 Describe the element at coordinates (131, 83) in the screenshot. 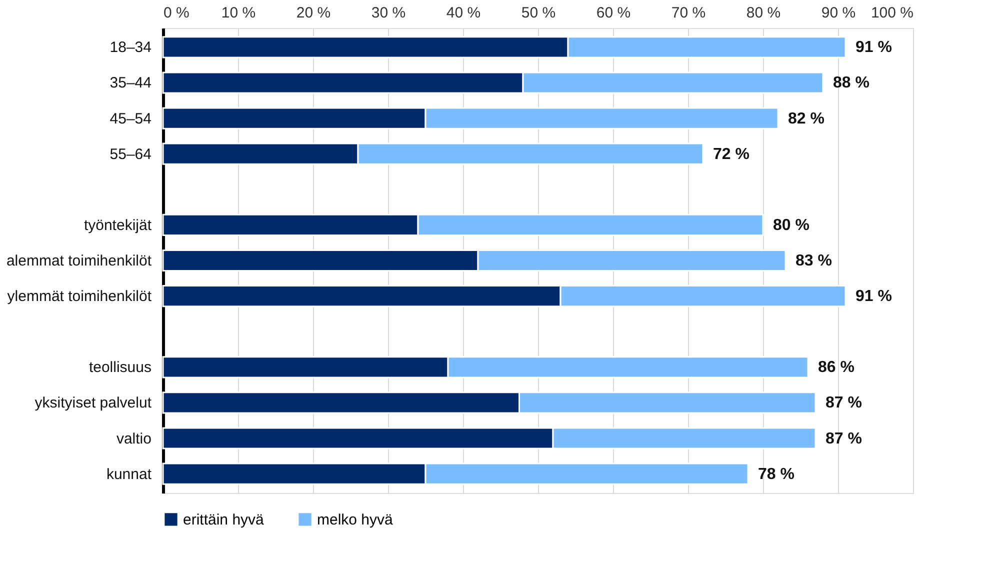

I see `y-tick-label: 35–44` at that location.